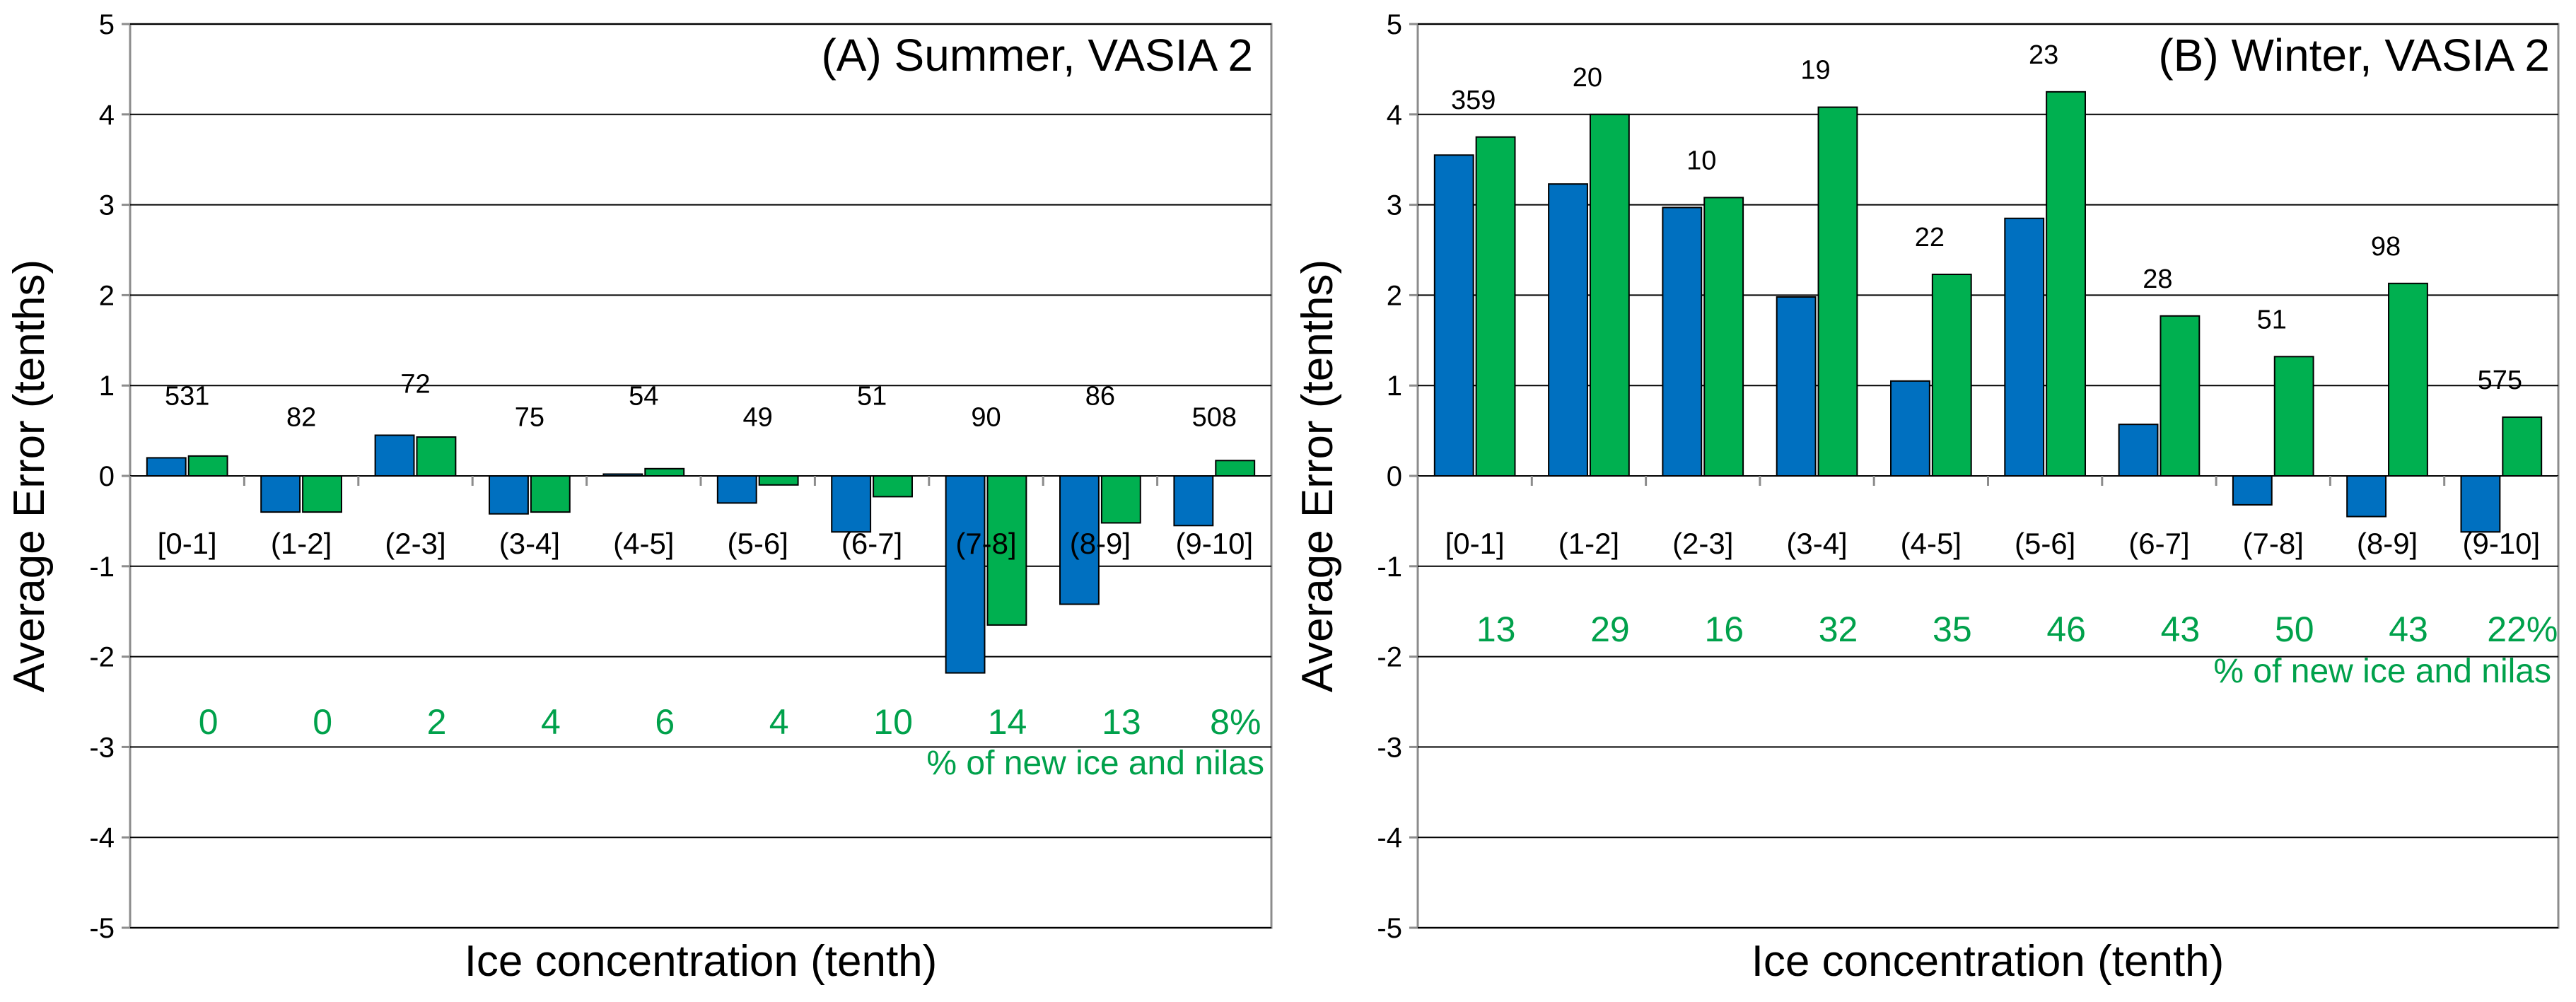 Image resolution: width=2576 pixels, height=1002 pixels. What do you see at coordinates (1394, 115) in the screenshot?
I see `y-tick-label: 4` at bounding box center [1394, 115].